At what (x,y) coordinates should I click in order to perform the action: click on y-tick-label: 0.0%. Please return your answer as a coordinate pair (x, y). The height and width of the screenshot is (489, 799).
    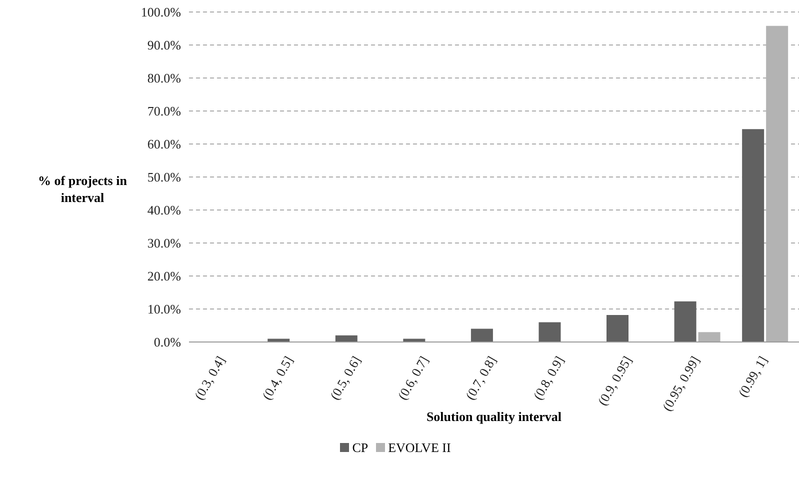
    Looking at the image, I should click on (168, 342).